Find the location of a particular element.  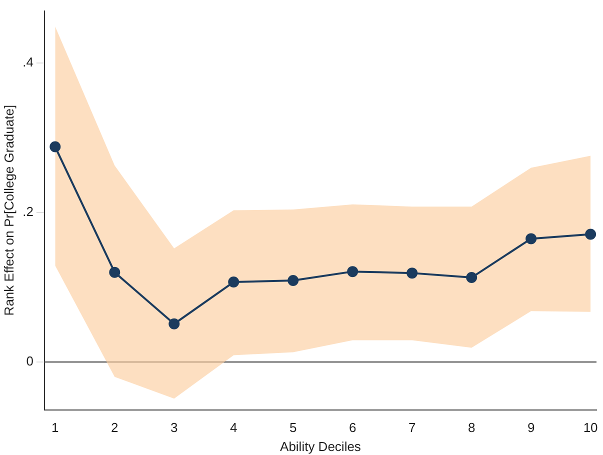

x-tick-label: 7 is located at coordinates (412, 428).